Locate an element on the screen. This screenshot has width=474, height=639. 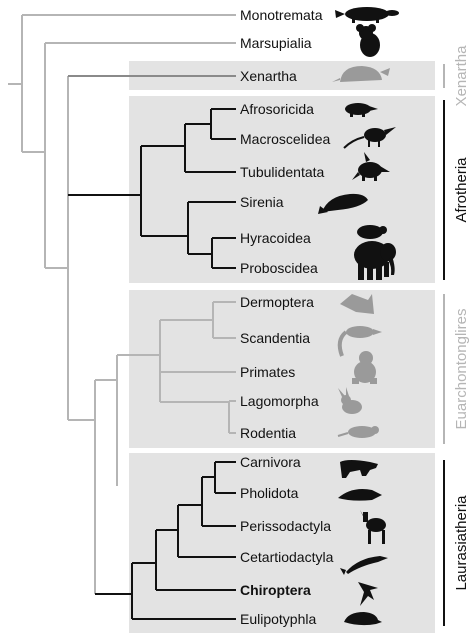
taxon-label: Perissodactyla is located at coordinates (285, 526).